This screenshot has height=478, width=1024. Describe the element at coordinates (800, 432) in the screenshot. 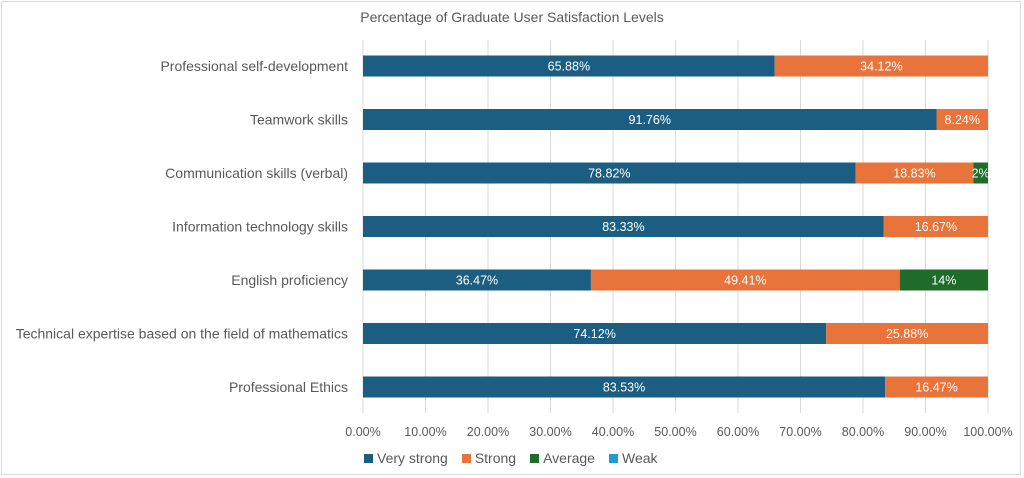

I see `x-tick-label: 70.00%` at that location.